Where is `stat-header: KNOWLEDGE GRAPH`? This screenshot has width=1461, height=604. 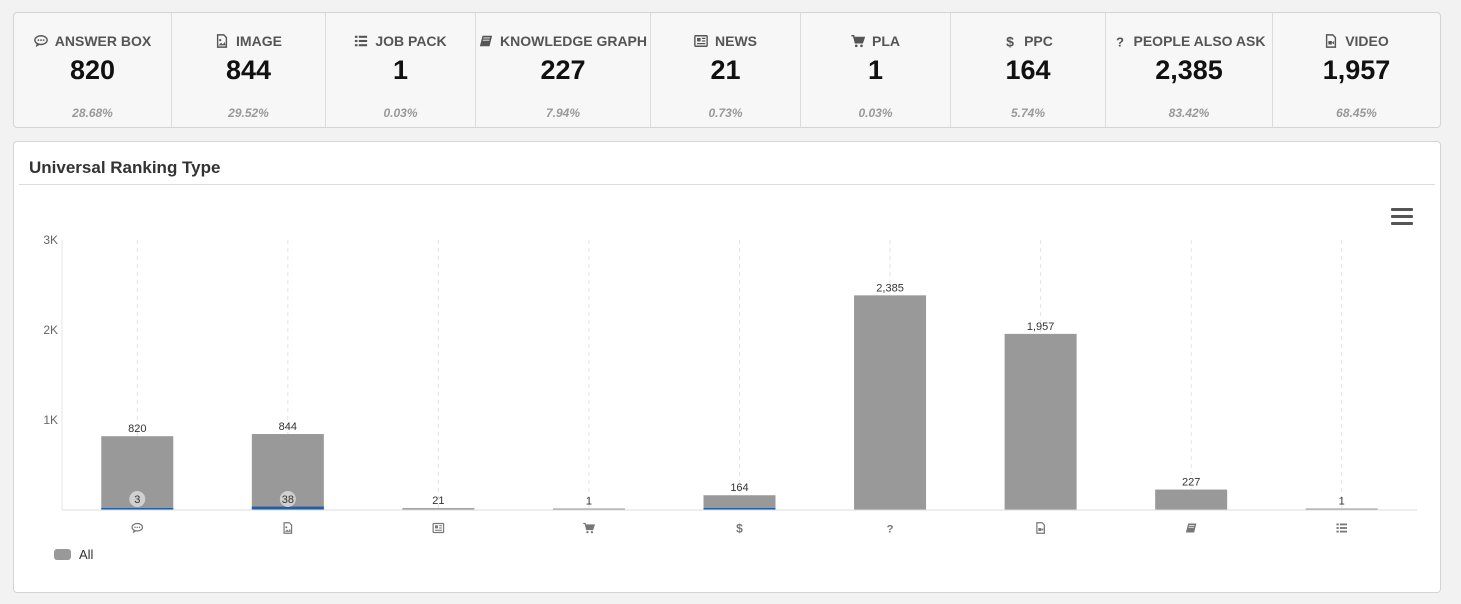
stat-header: KNOWLEDGE GRAPH is located at coordinates (563, 41).